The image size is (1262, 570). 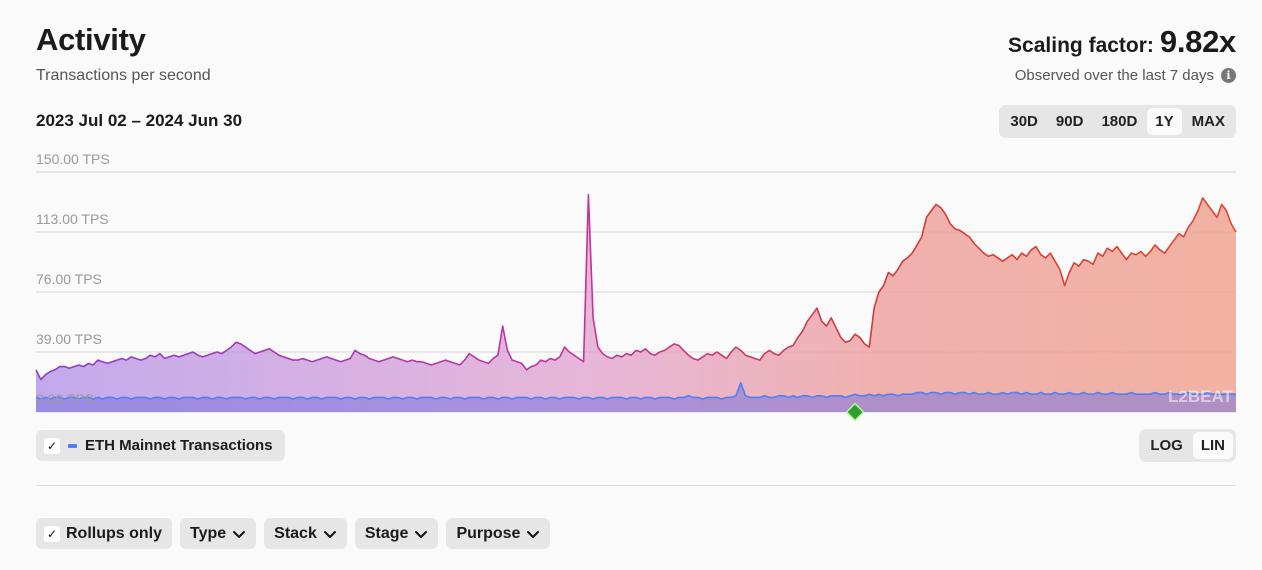 What do you see at coordinates (855, 412) in the screenshot?
I see `event-marker-icon` at bounding box center [855, 412].